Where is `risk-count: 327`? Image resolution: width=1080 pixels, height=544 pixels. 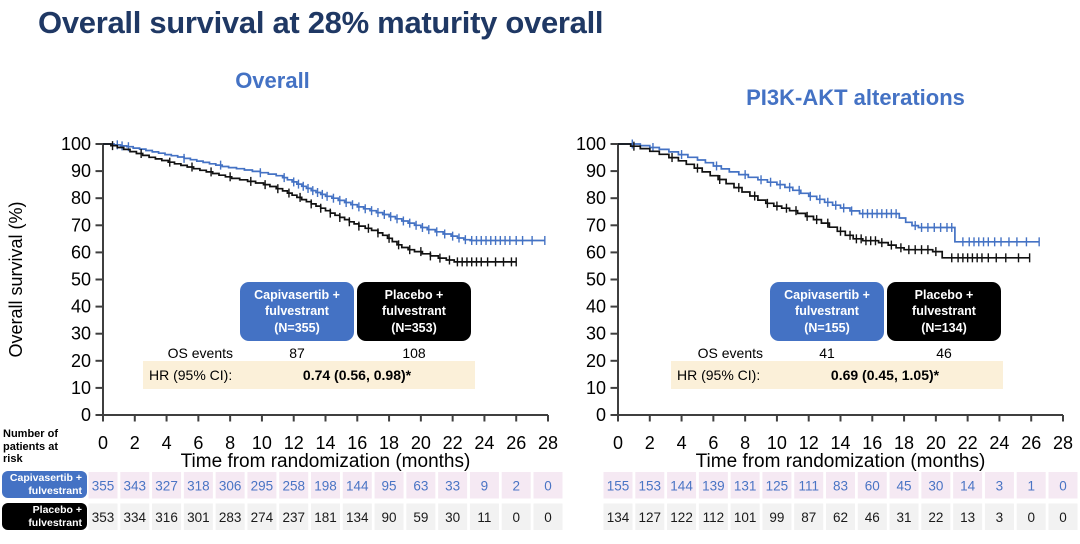 risk-count: 327 is located at coordinates (166, 486).